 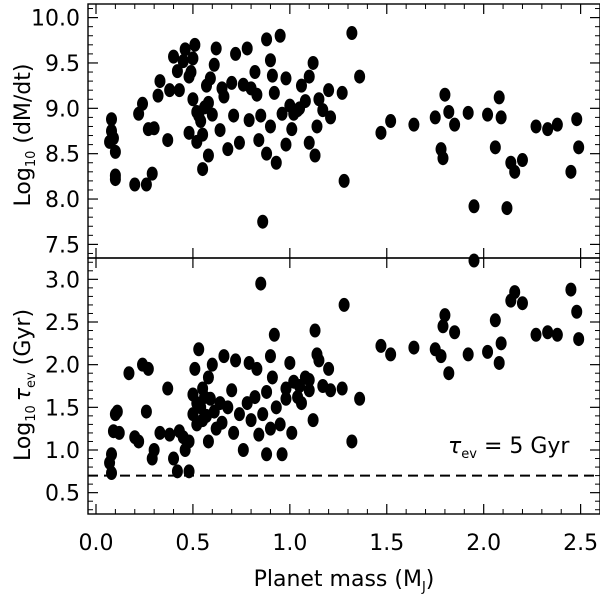 I want to click on top-y-tick-label: 10.0, so click(x=55, y=19).